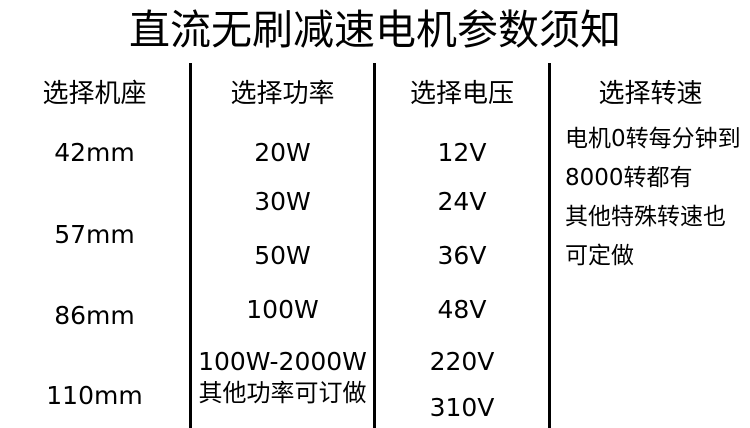 The image size is (750, 428). What do you see at coordinates (282, 393) in the screenshot?
I see `cell-power-5: 其他功率可订做` at bounding box center [282, 393].